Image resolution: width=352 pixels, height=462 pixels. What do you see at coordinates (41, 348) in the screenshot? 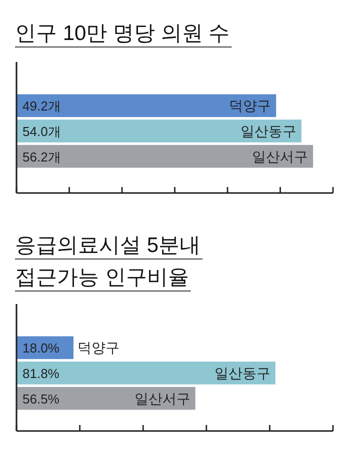
I see `data-label: 18.0%` at bounding box center [41, 348].